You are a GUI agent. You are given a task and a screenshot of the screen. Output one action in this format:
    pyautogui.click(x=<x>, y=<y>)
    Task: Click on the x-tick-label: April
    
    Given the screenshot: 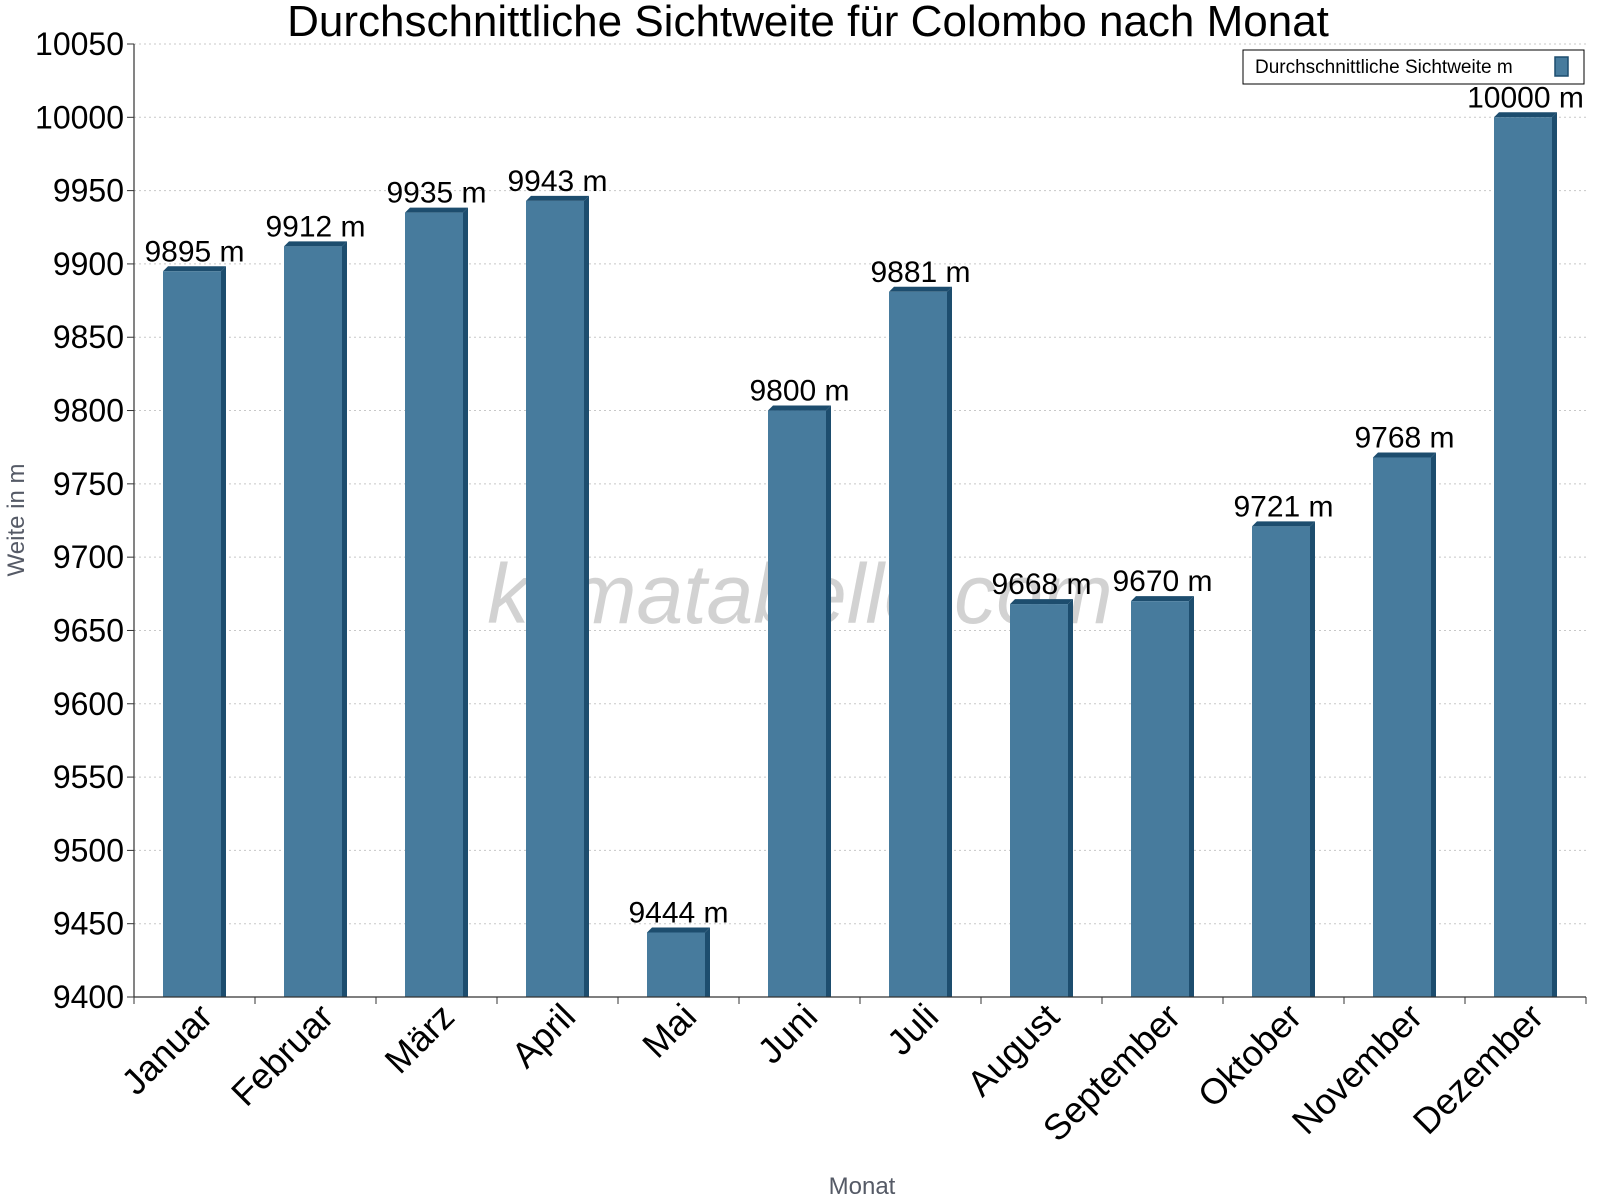 What is the action you would take?
    pyautogui.click(x=543, y=1036)
    